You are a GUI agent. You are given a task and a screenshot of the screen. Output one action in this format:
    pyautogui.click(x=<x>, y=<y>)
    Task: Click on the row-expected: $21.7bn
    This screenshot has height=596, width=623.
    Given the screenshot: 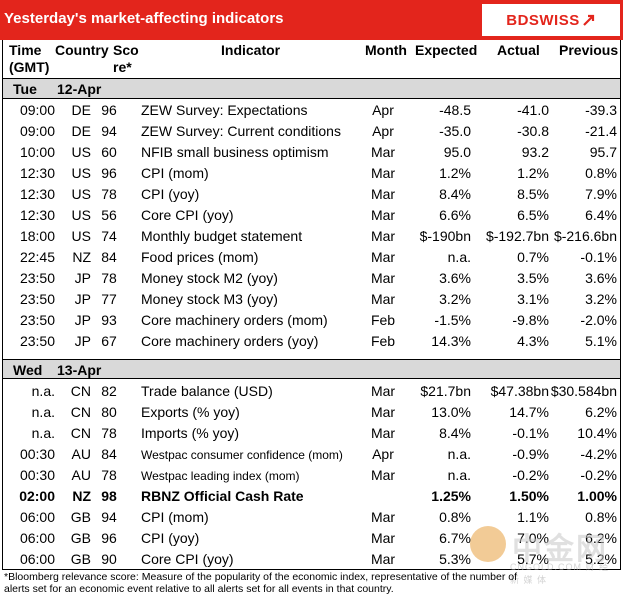 What is the action you would take?
    pyautogui.click(x=445, y=391)
    